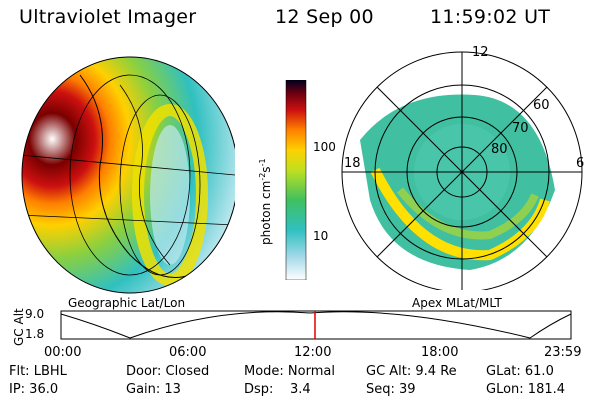  Describe the element at coordinates (520, 371) in the screenshot. I see `status-glat: GLat: 61.0` at that location.